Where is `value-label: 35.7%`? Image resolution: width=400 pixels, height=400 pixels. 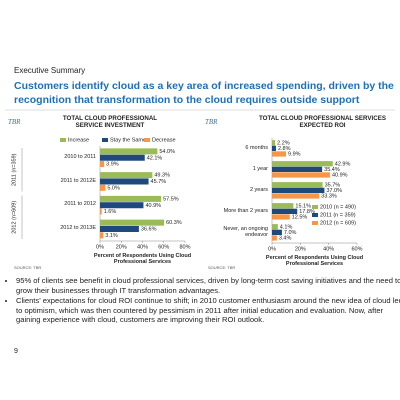
value-label: 35.7% is located at coordinates (333, 185).